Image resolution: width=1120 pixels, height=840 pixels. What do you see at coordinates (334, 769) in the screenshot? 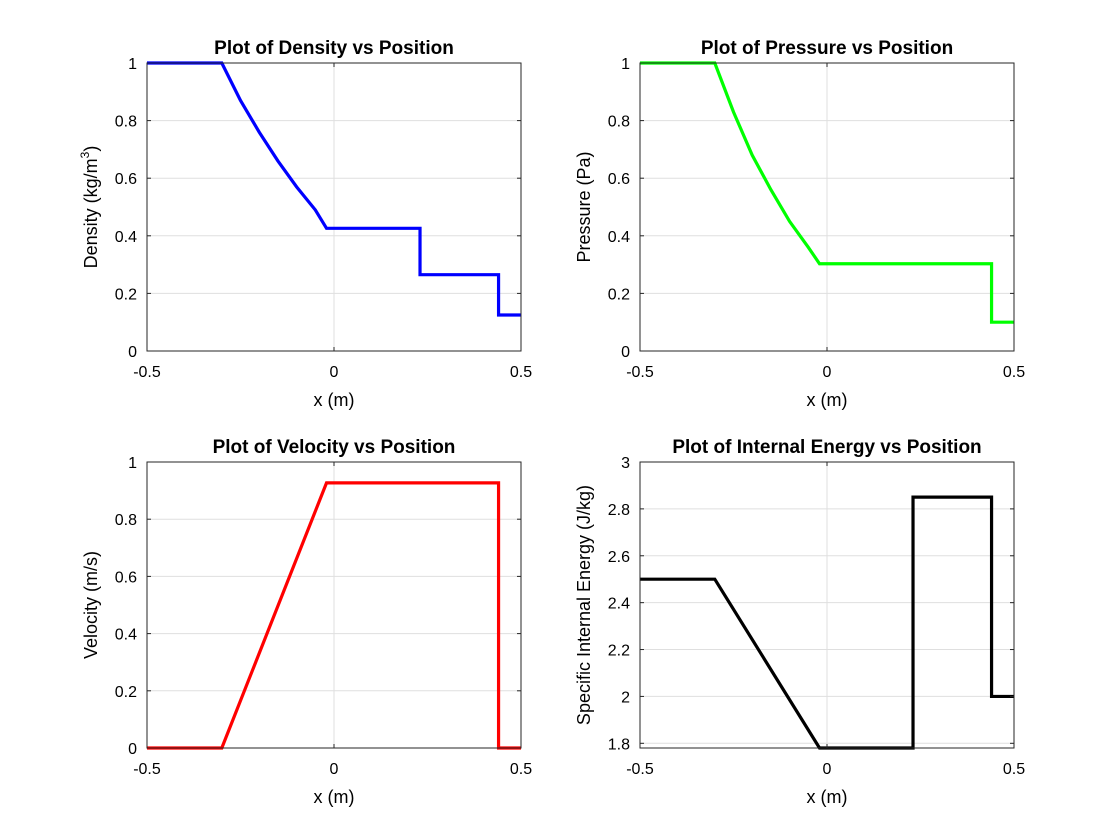
I see `velocity-x-tick-label: 0` at bounding box center [334, 769].